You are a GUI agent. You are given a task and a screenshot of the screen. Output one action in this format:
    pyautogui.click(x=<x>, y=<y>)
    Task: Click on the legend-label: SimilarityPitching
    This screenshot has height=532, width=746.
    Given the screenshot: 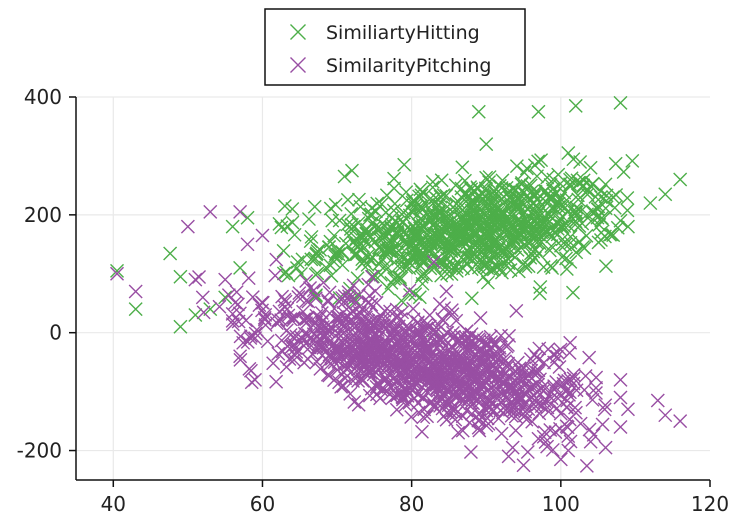 What is the action you would take?
    pyautogui.click(x=408, y=66)
    